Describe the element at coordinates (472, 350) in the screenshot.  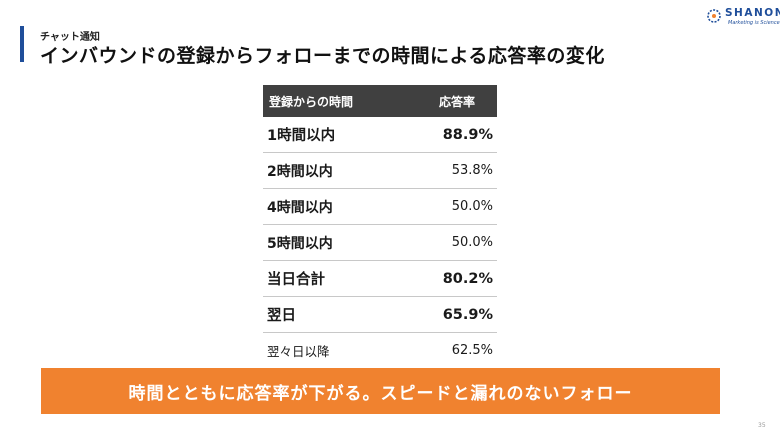
I see `row-value: 62.5%` at that location.